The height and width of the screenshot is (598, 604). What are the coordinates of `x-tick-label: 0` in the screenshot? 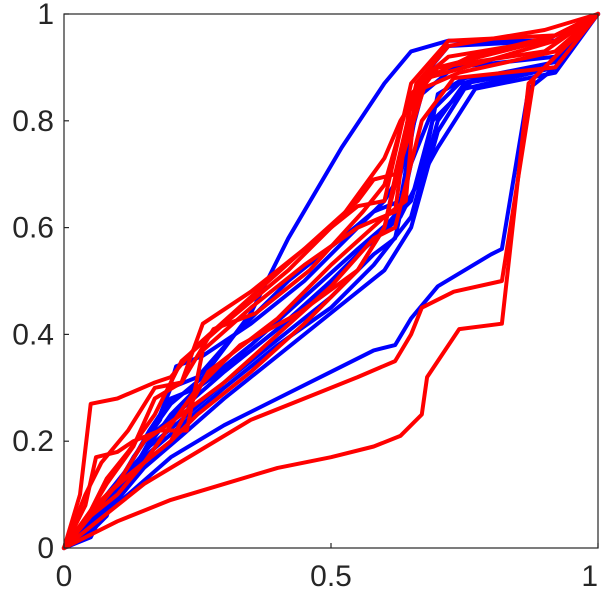 It's located at (64, 576).